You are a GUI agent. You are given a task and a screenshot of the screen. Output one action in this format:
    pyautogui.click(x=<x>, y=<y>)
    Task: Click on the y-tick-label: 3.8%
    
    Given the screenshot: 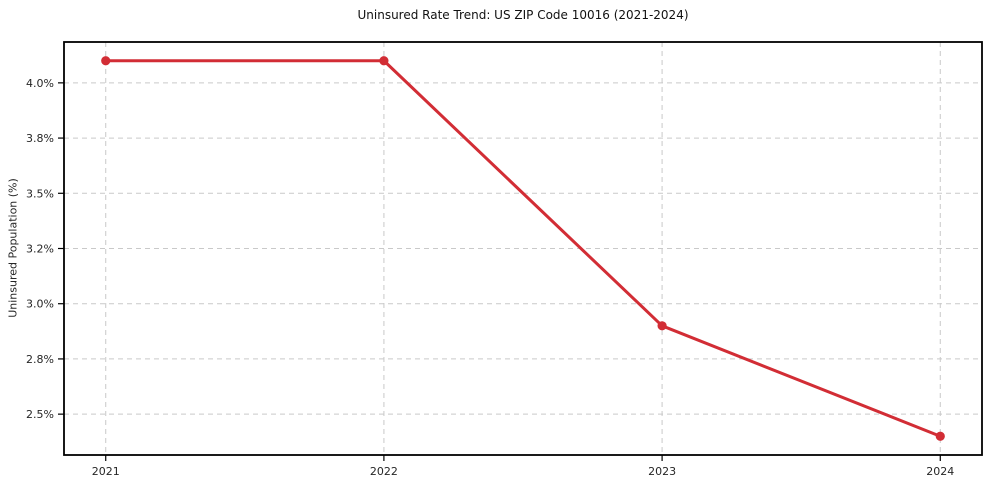 What is the action you would take?
    pyautogui.click(x=40, y=138)
    